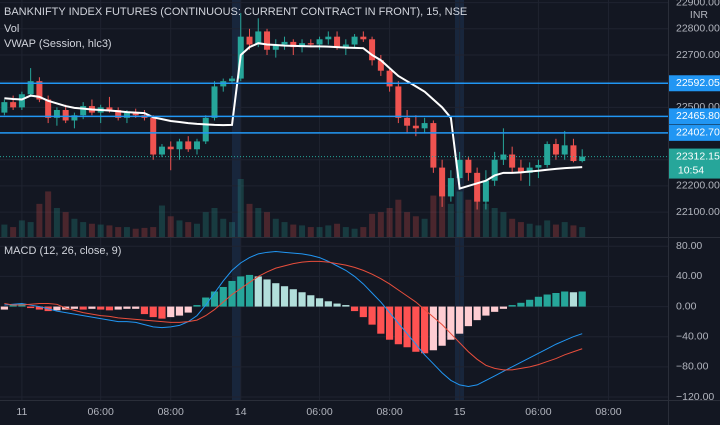  I want to click on x-tick-label: 06:00, so click(319, 412).